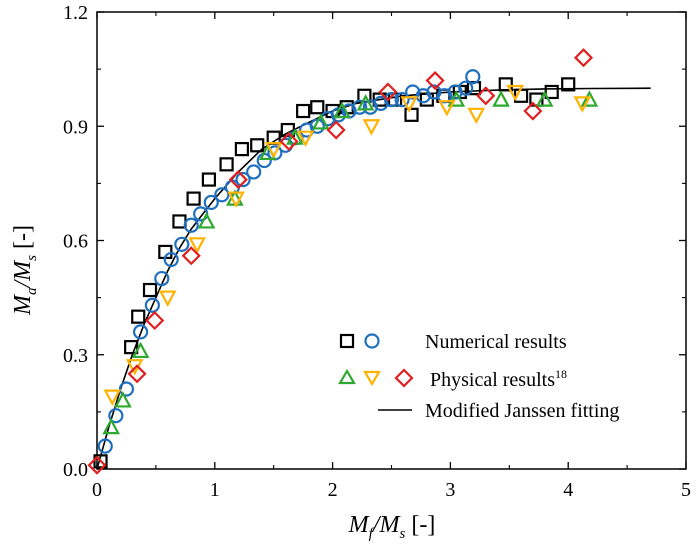 The height and width of the screenshot is (550, 700). I want to click on legend-physical-label: Physical results18, so click(498, 379).